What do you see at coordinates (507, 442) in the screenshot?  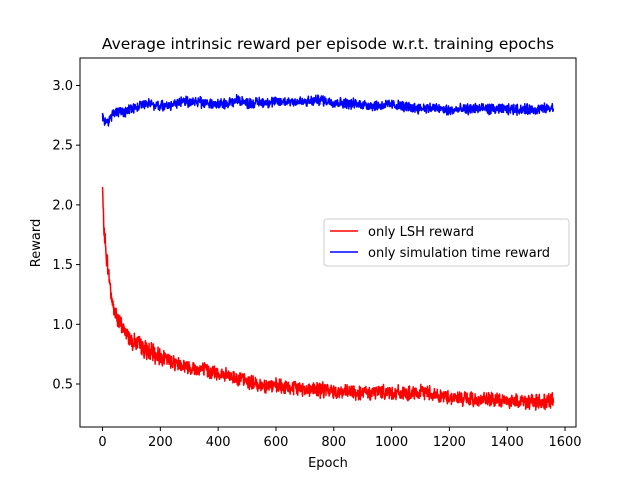 I see `x-tick-label: 1400` at bounding box center [507, 442].